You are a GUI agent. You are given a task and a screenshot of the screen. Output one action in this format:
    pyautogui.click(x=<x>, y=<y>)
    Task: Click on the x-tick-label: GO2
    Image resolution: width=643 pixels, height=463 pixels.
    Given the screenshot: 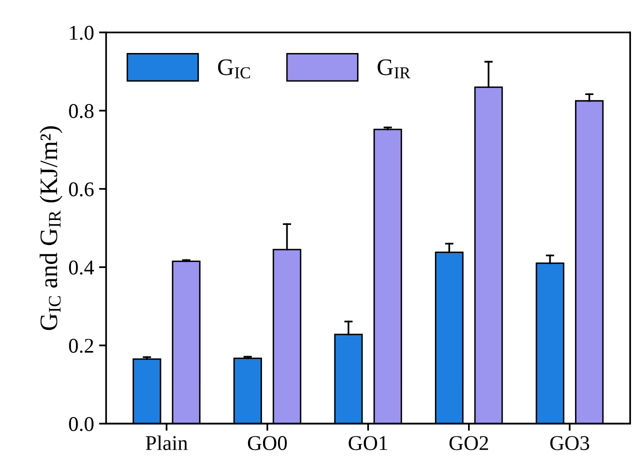 What is the action you would take?
    pyautogui.click(x=469, y=443)
    